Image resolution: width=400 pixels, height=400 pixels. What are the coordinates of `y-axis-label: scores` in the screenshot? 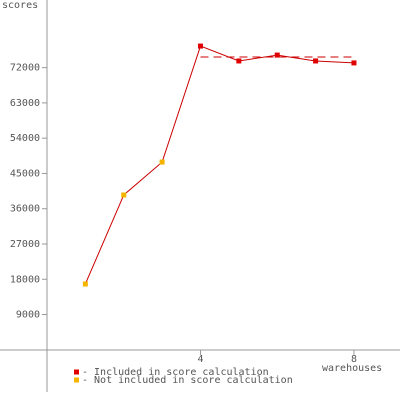 It's located at (20, 5).